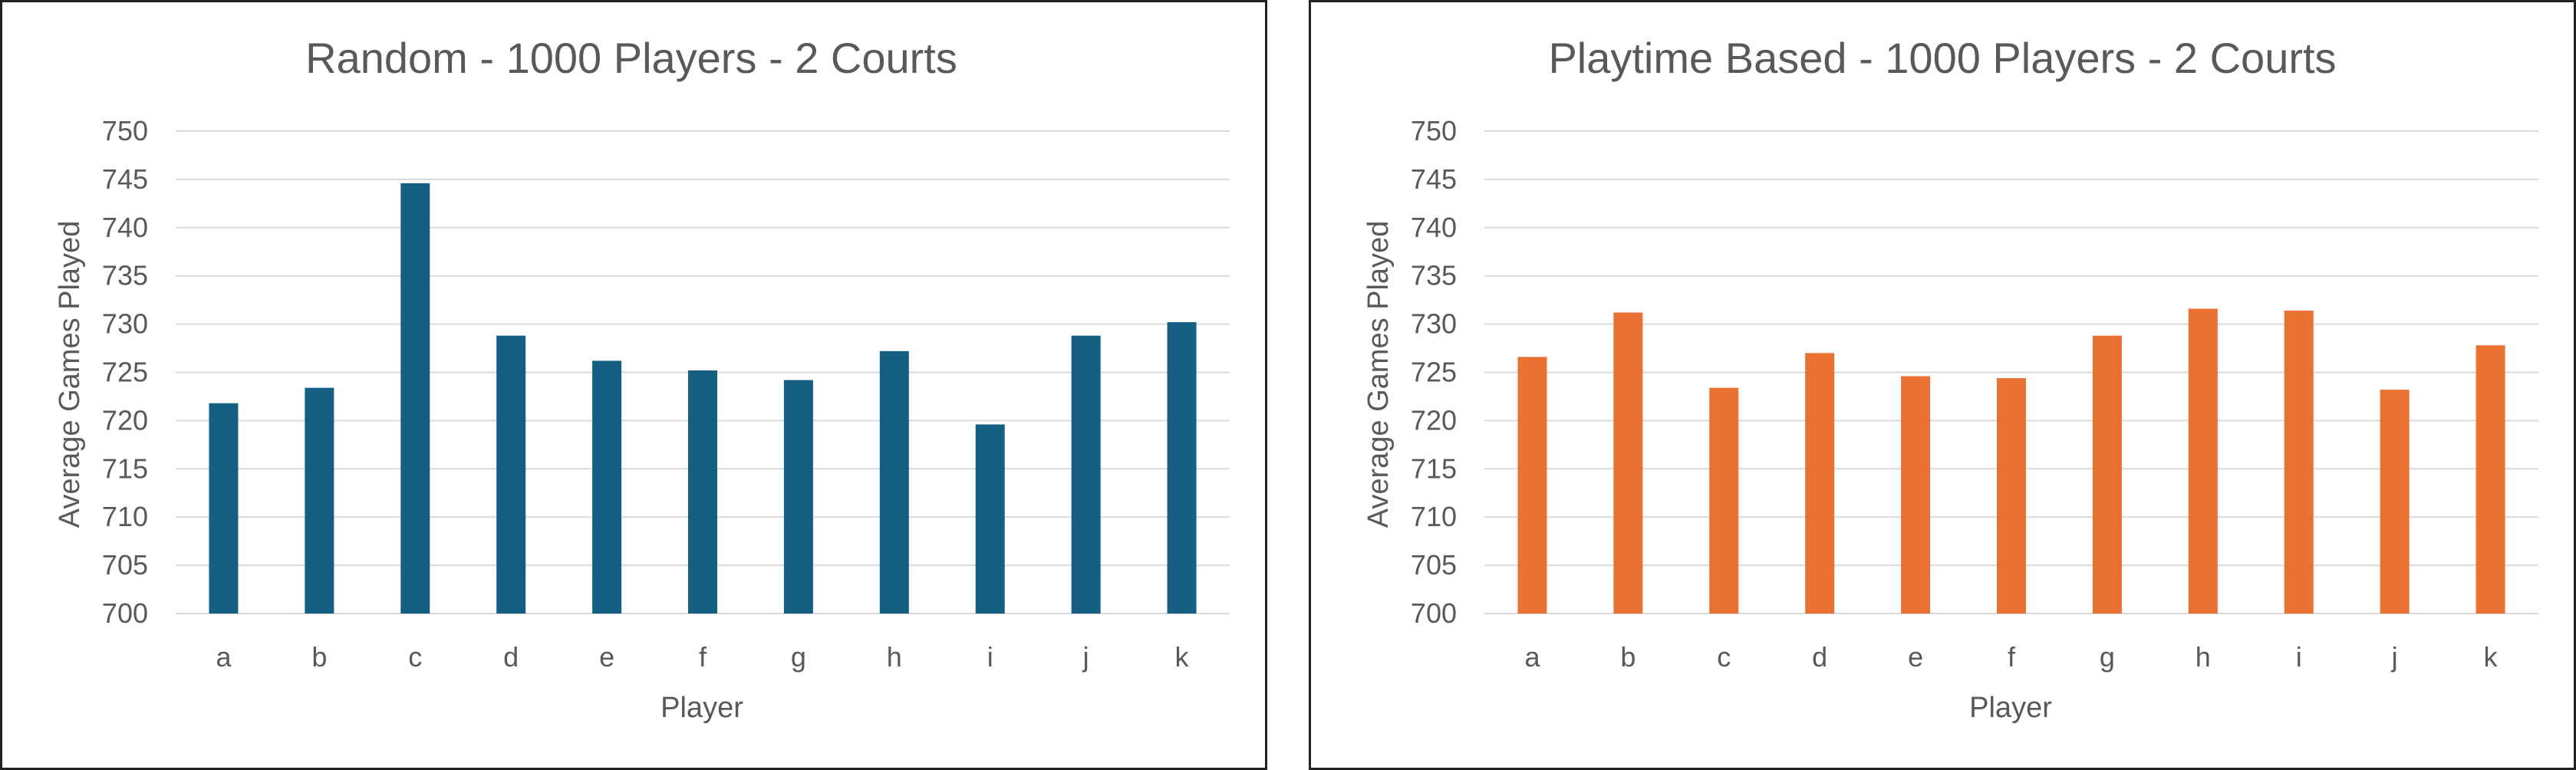 This screenshot has width=2576, height=770. I want to click on chart-title: Random - 1000 Players - 2 Courts, so click(631, 58).